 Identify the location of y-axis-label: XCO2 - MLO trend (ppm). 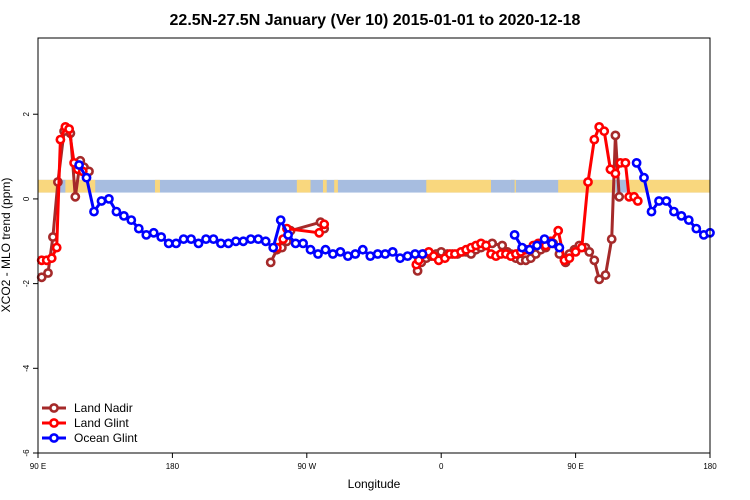
(6, 245).